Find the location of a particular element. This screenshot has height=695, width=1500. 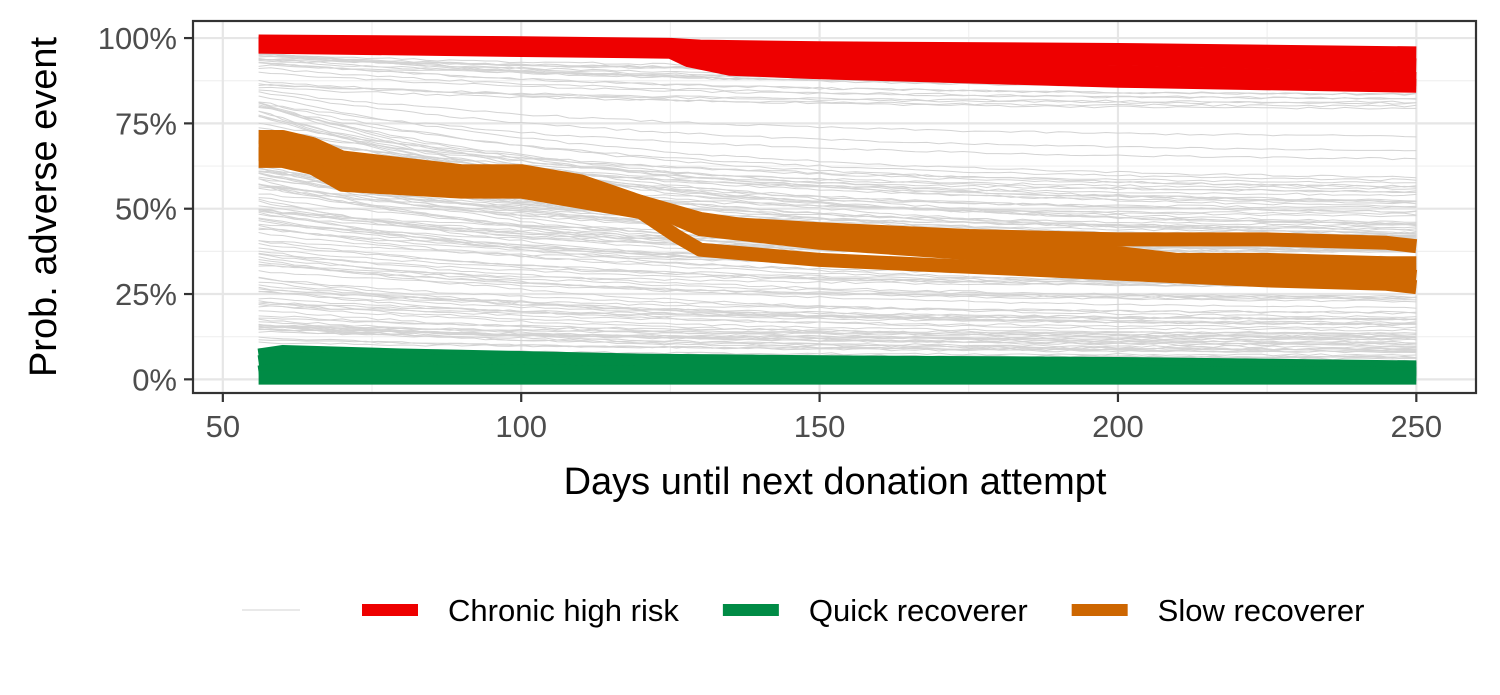

x-axis-title: Days until next donation attempt is located at coordinates (835, 482).